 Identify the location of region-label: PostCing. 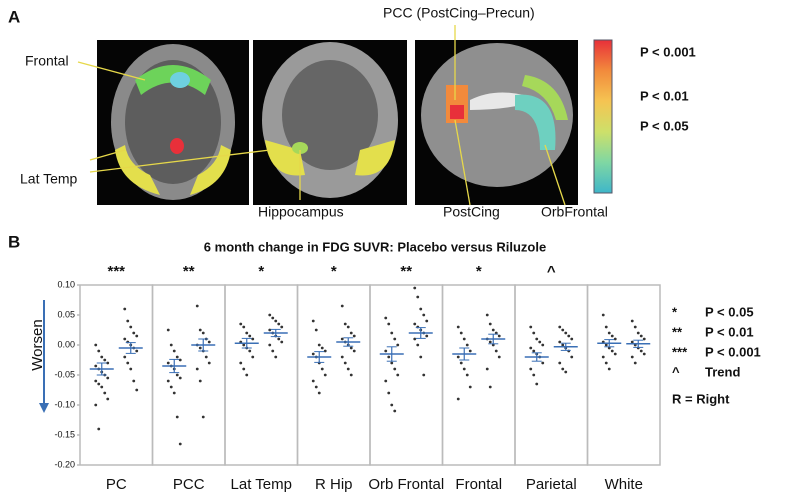
(471, 212).